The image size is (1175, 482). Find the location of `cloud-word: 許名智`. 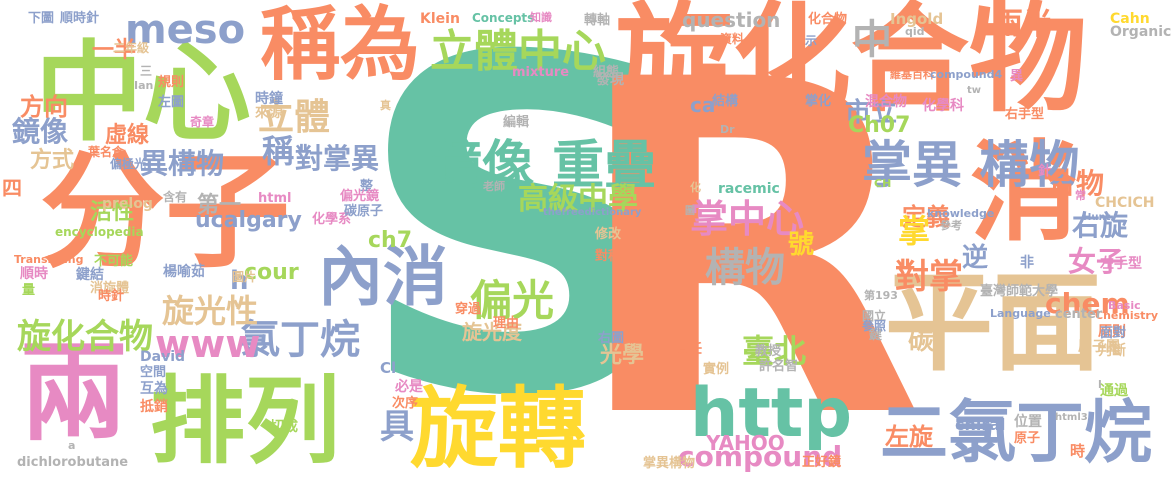

cloud-word: 許名智 is located at coordinates (779, 366).